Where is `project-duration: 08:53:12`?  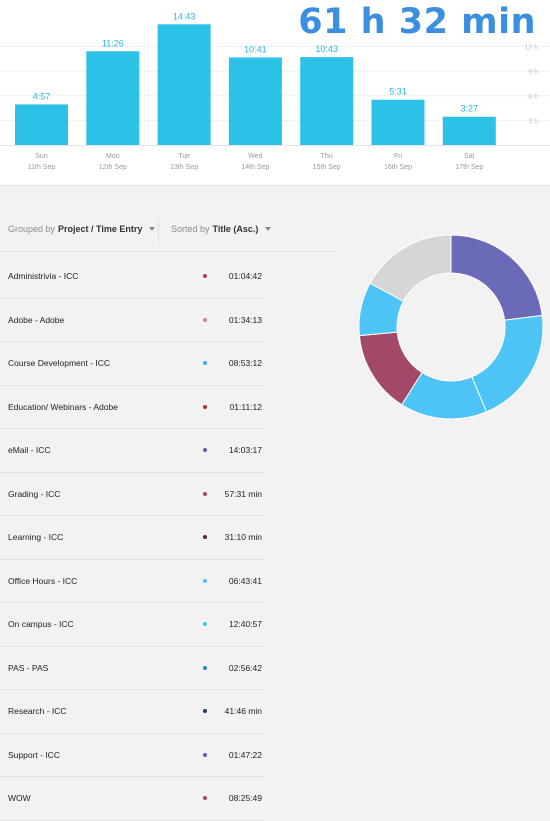 project-duration: 08:53:12 is located at coordinates (245, 363).